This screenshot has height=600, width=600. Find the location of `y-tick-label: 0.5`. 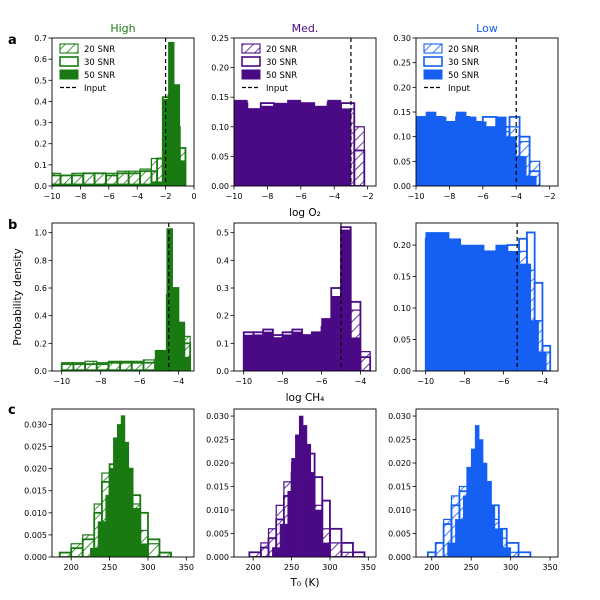

y-tick-label: 0.5 is located at coordinates (222, 233).